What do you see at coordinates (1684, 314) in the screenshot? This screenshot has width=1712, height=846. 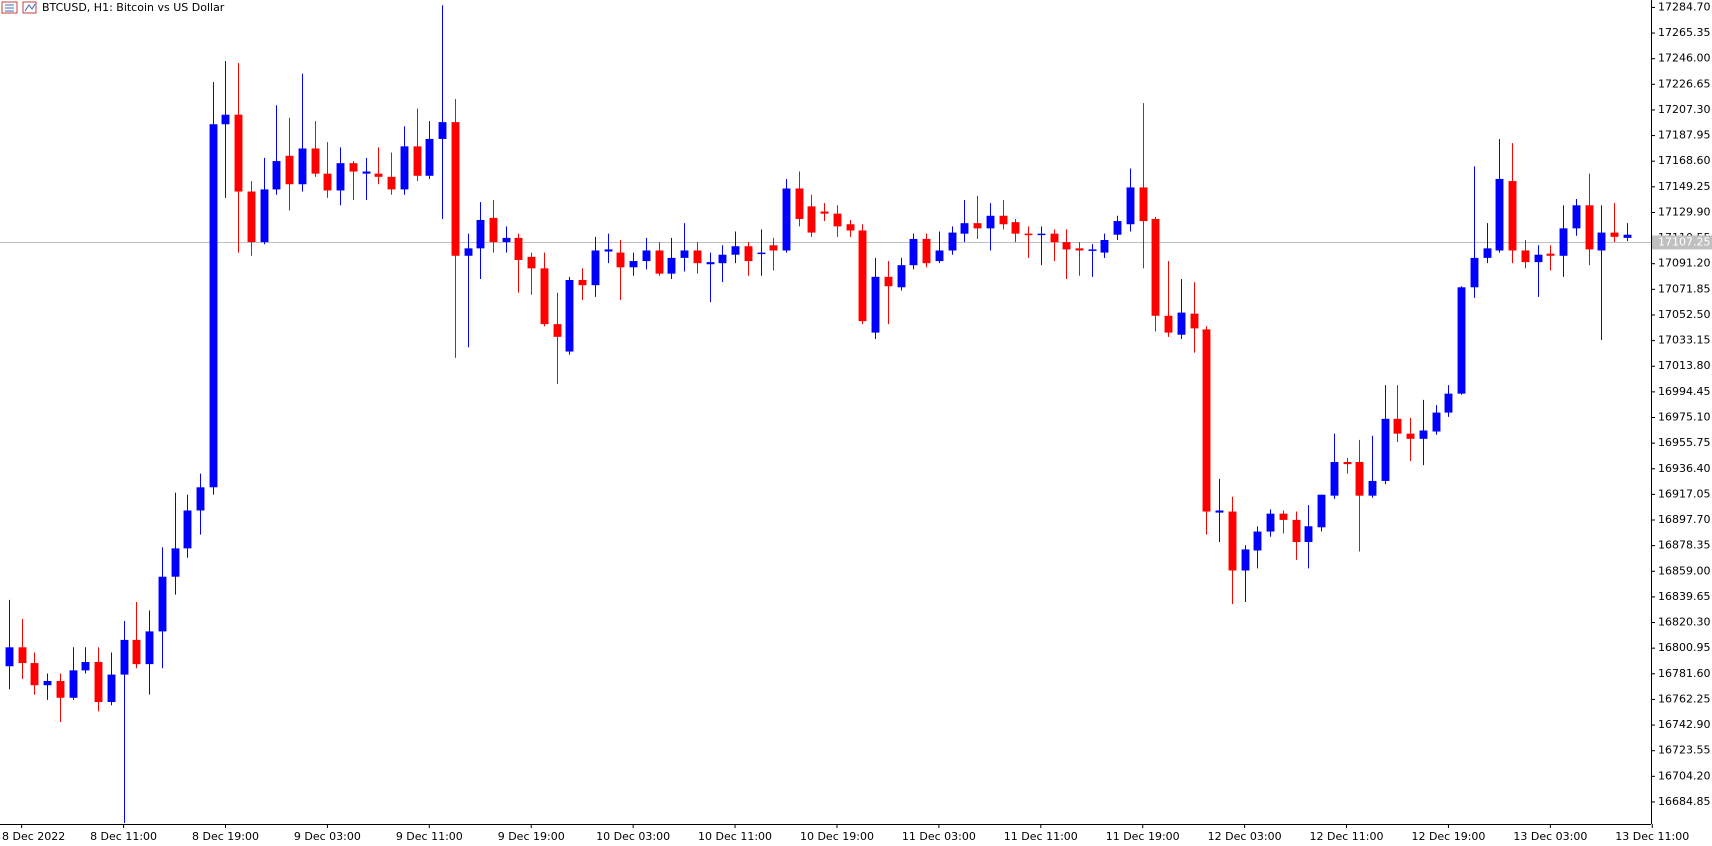 I see `y-tick-label: 17052.50` at bounding box center [1684, 314].